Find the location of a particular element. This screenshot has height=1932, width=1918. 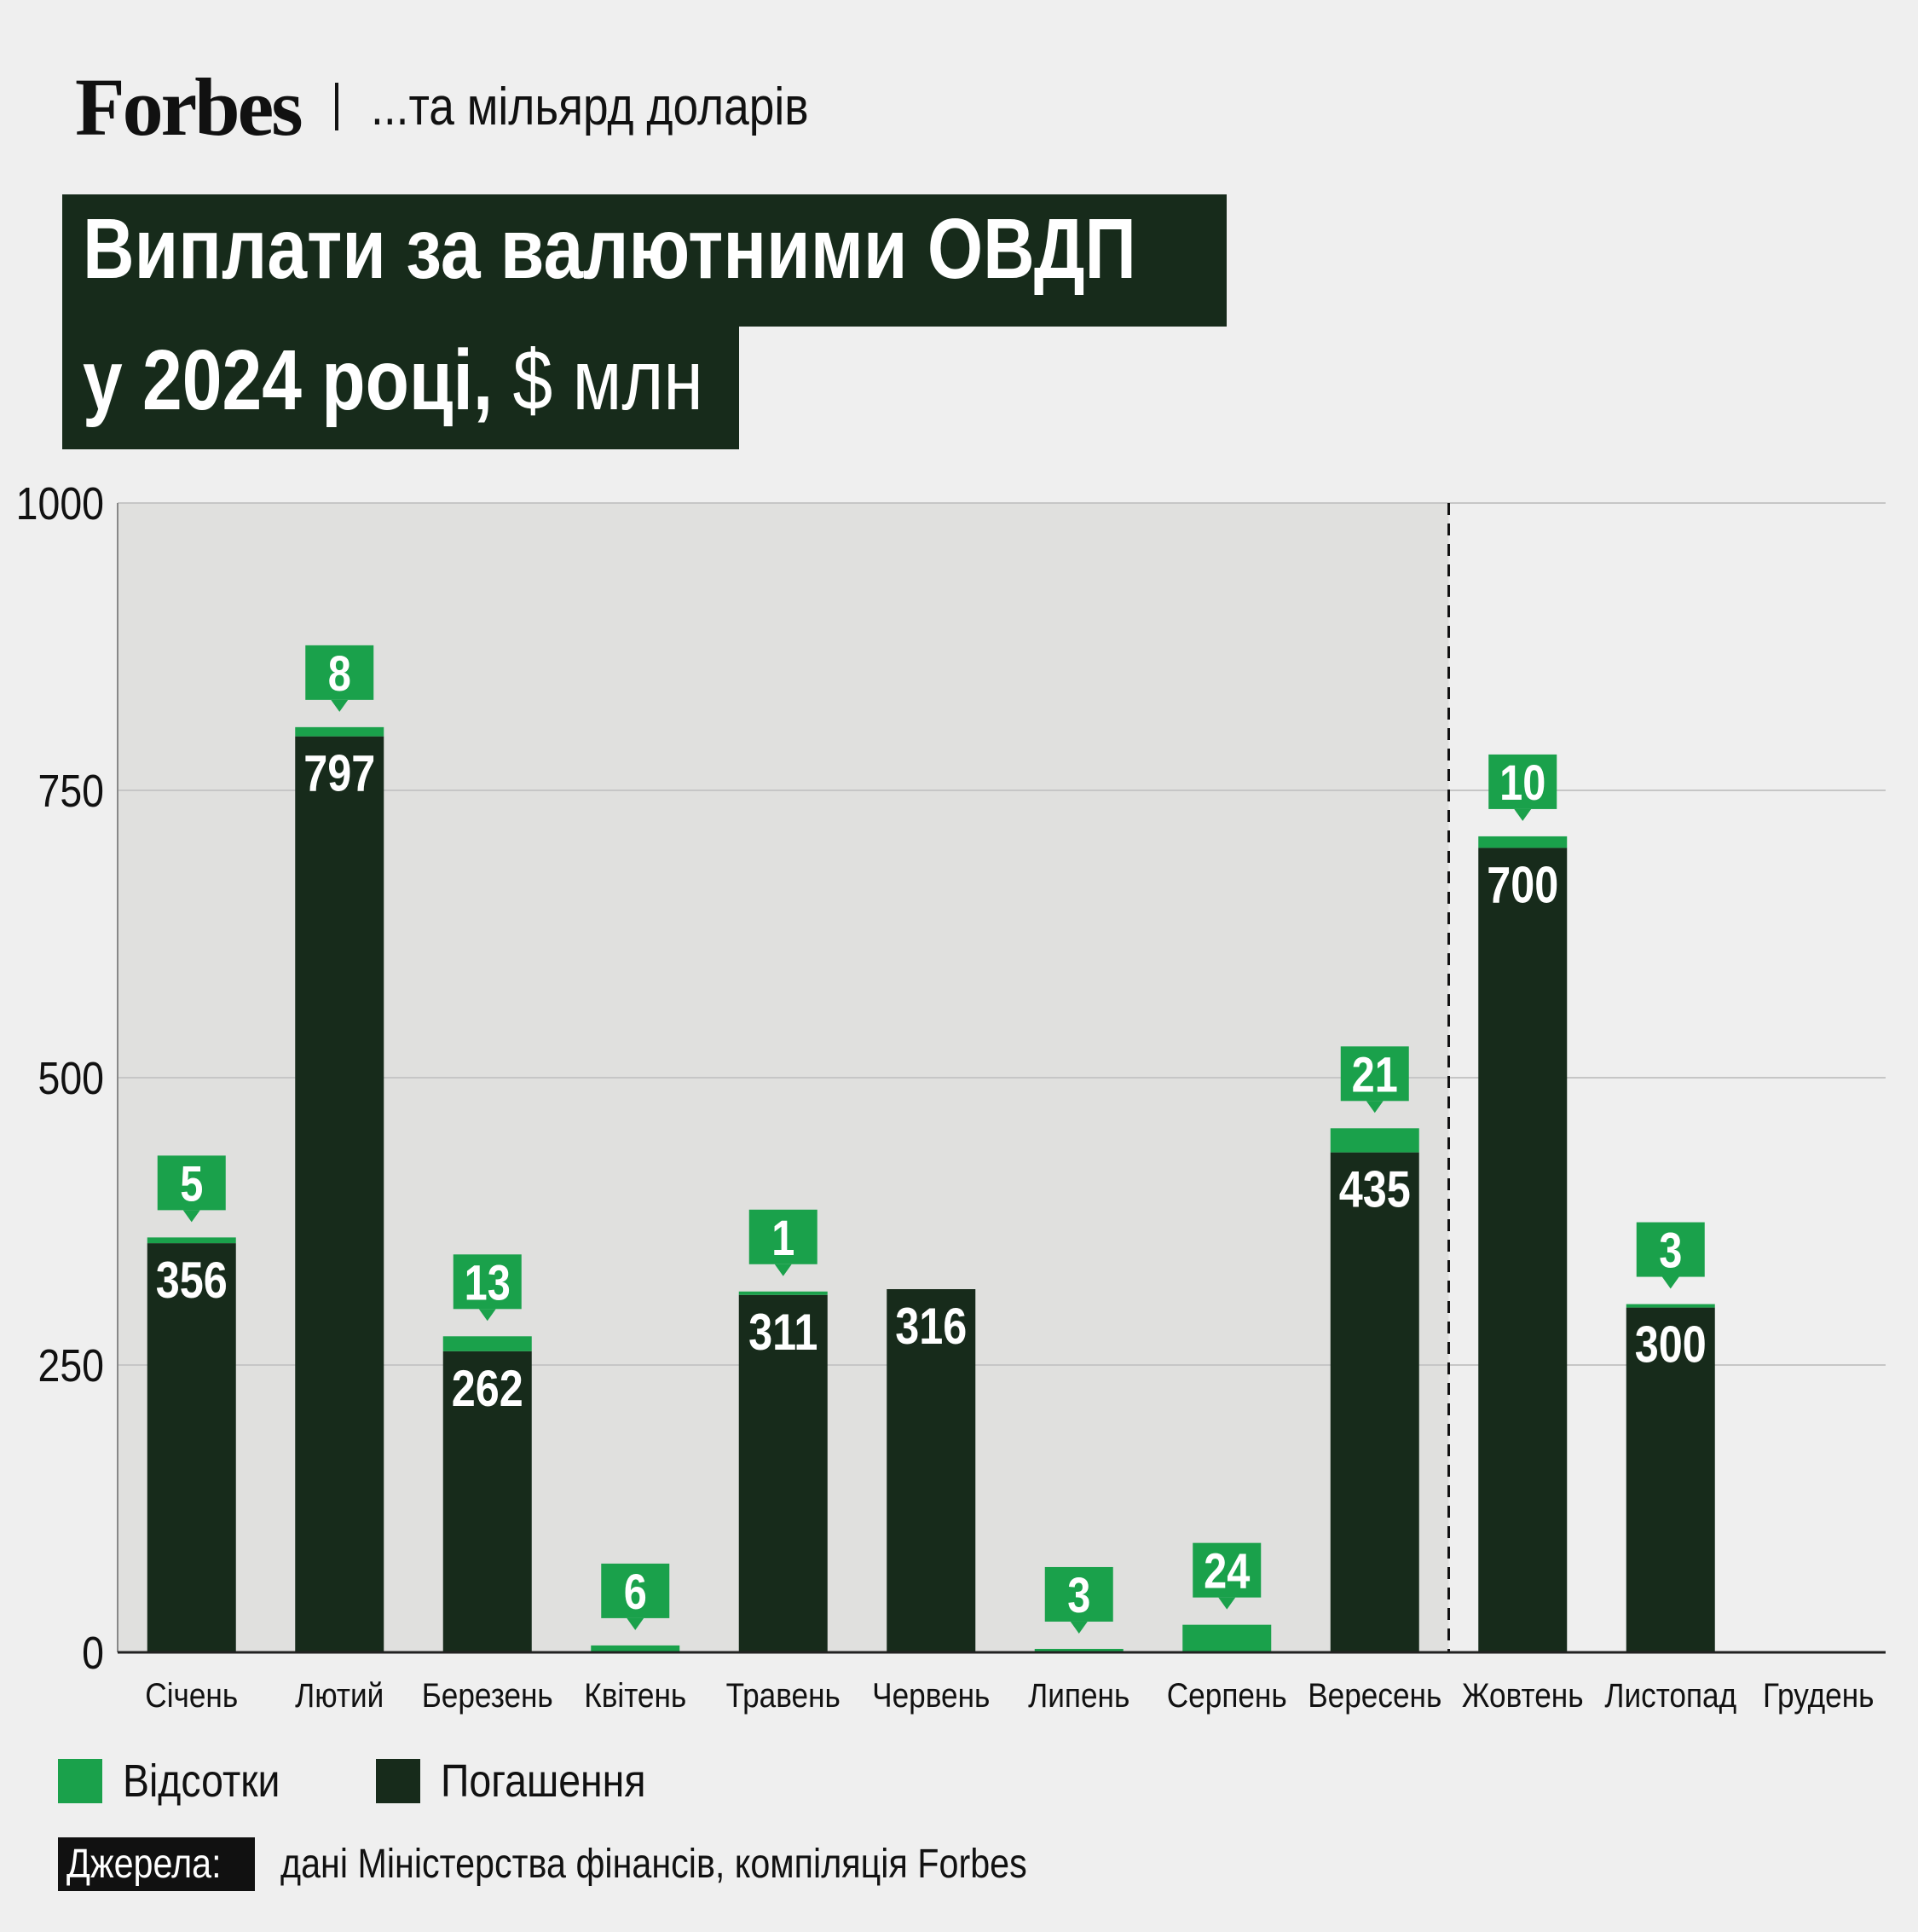

repayment-label: 311 is located at coordinates (782, 1332).